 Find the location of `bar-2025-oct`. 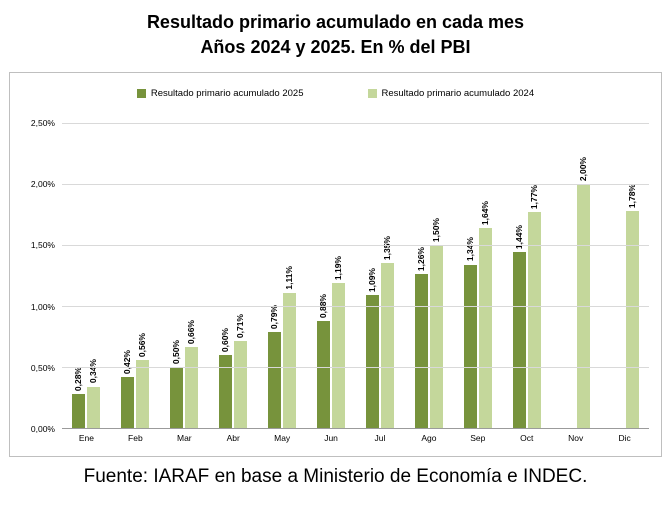

bar-2025-oct is located at coordinates (519, 340).